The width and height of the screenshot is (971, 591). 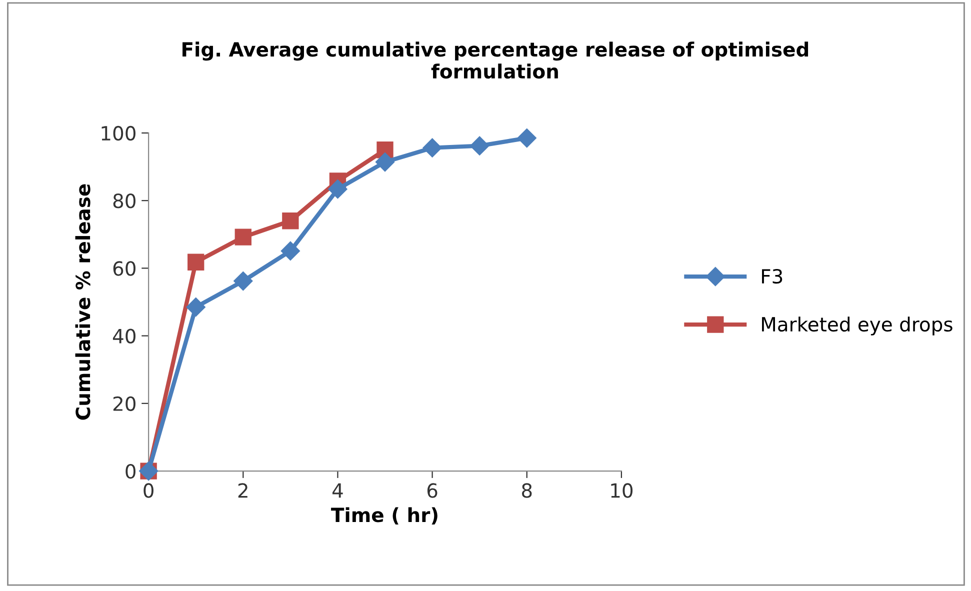 I want to click on chart-title: Fig. Average cumulative percentage release of optimised formulation, so click(x=495, y=60).